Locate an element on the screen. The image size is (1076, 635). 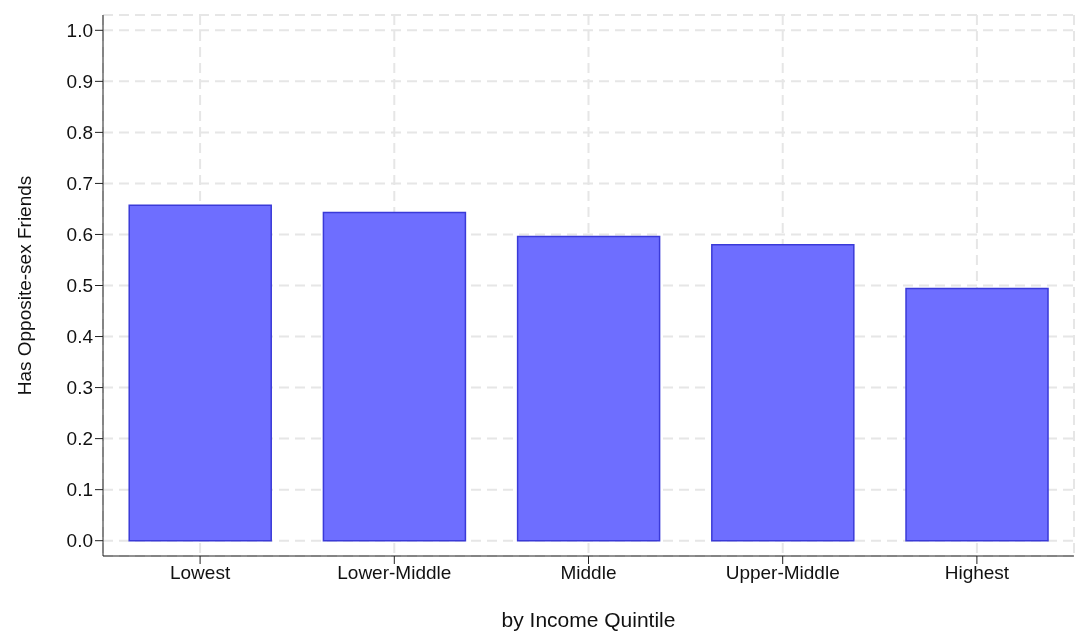
y-tick-label: 0.6 is located at coordinates (79, 235).